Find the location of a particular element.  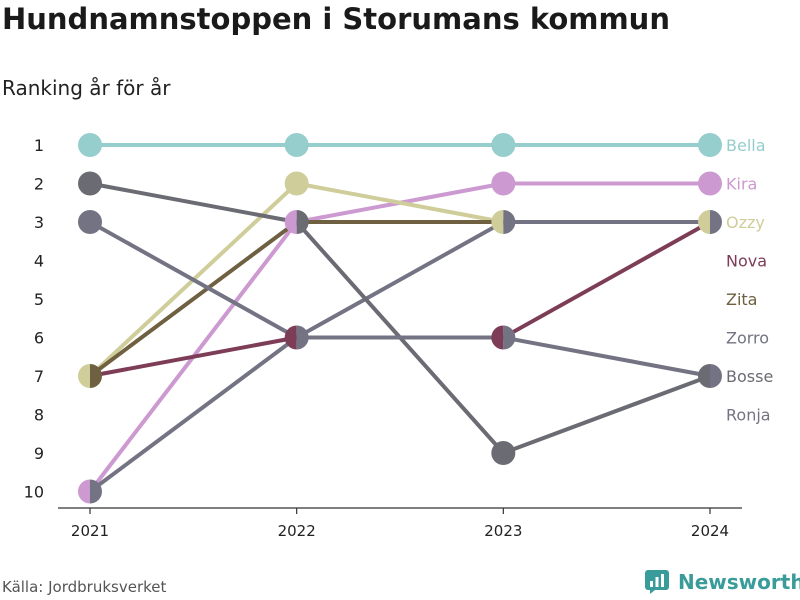

y-tick-label: 8 is located at coordinates (39, 415).